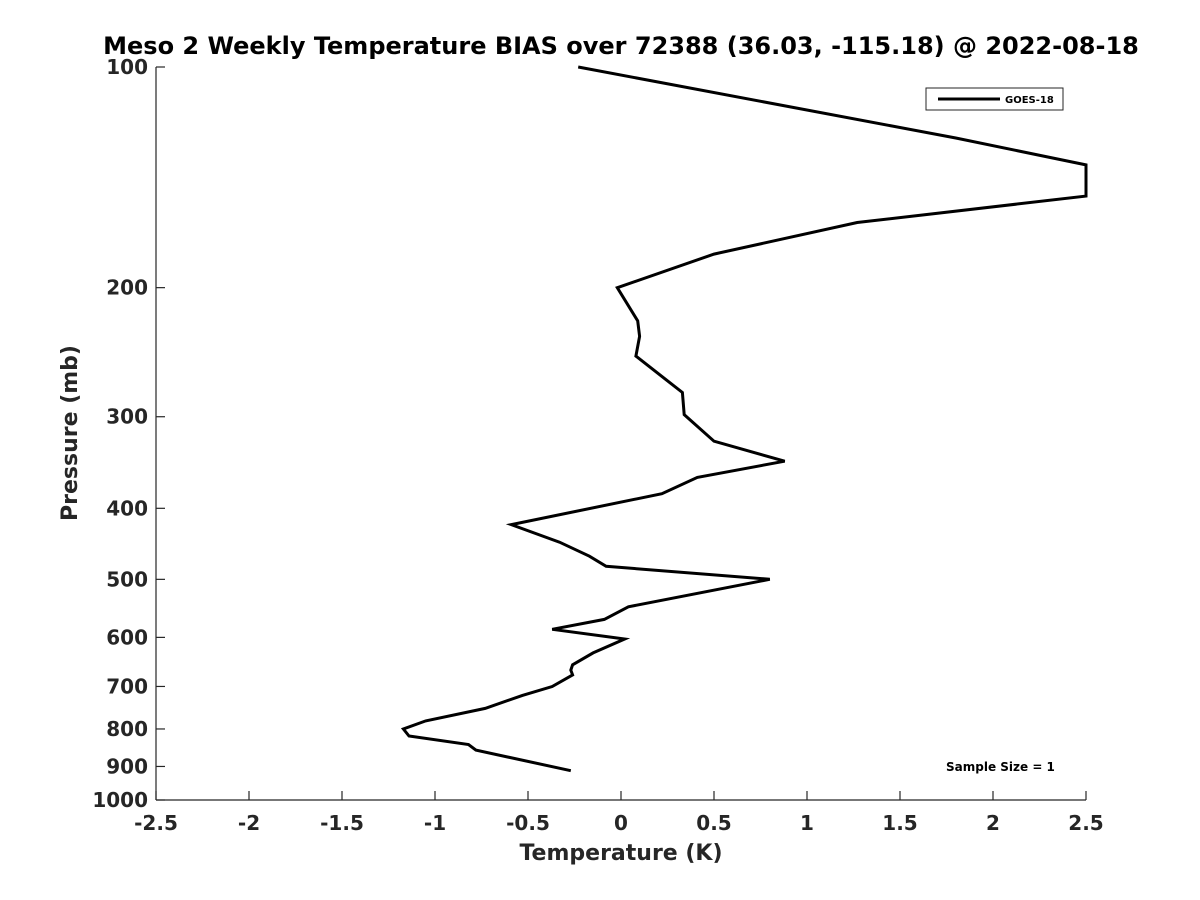 The height and width of the screenshot is (900, 1200). Describe the element at coordinates (713, 823) in the screenshot. I see `x-tick-label: 0.5` at that location.